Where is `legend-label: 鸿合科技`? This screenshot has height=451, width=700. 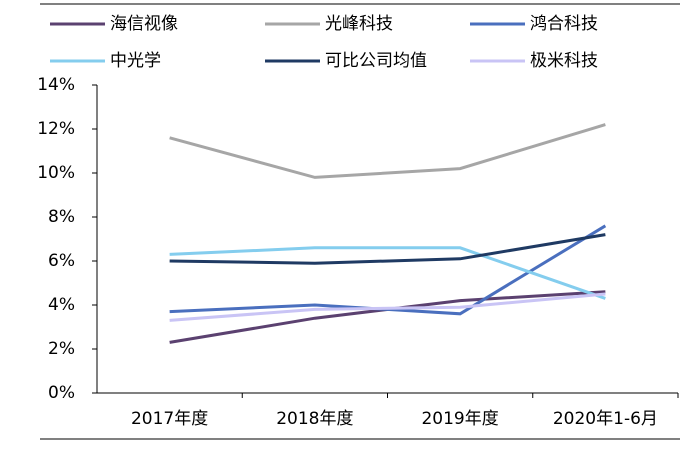 legend-label: 鸿合科技 is located at coordinates (564, 24).